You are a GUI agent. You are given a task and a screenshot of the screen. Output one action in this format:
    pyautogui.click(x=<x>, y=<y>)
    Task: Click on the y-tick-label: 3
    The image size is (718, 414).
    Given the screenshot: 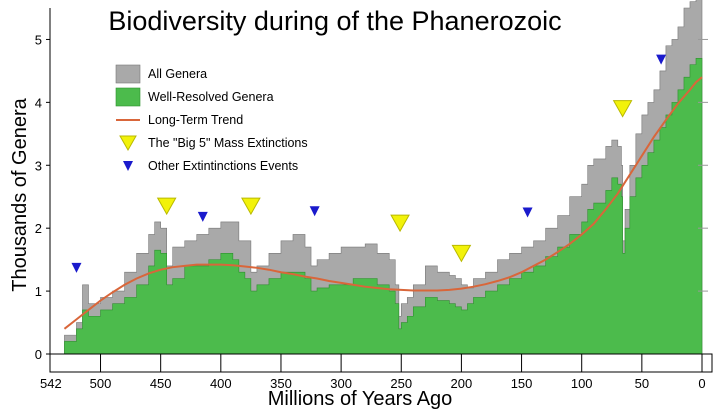 What is the action you would take?
    pyautogui.click(x=38, y=165)
    